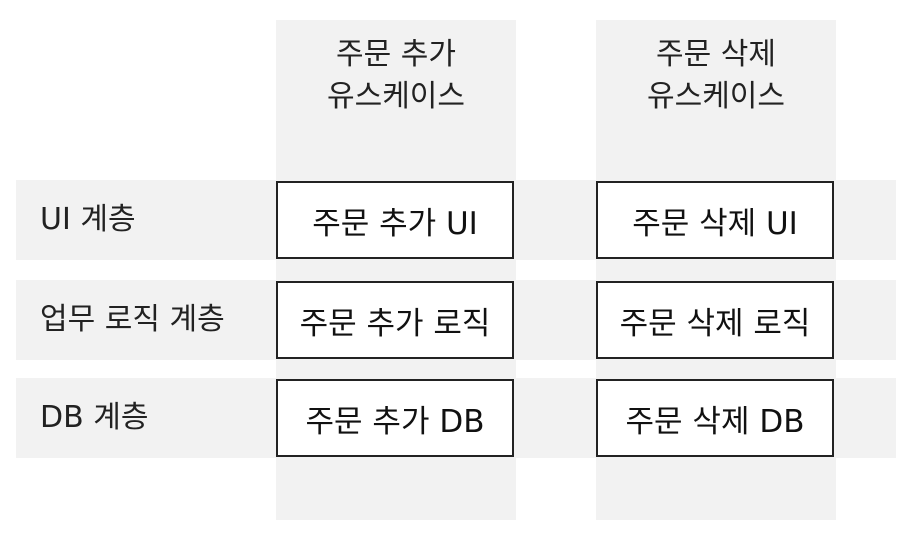  What do you see at coordinates (716, 75) in the screenshot?
I see `column-header-delete-usecase: 주문 삭제 유스케이스` at bounding box center [716, 75].